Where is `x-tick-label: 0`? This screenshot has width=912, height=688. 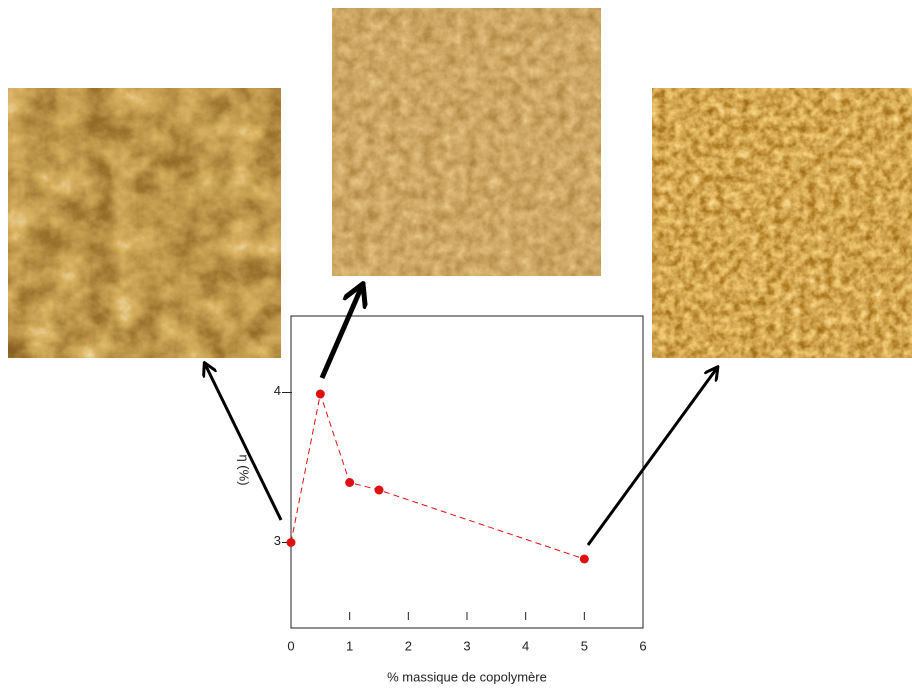
x-tick-label: 0 is located at coordinates (290, 645).